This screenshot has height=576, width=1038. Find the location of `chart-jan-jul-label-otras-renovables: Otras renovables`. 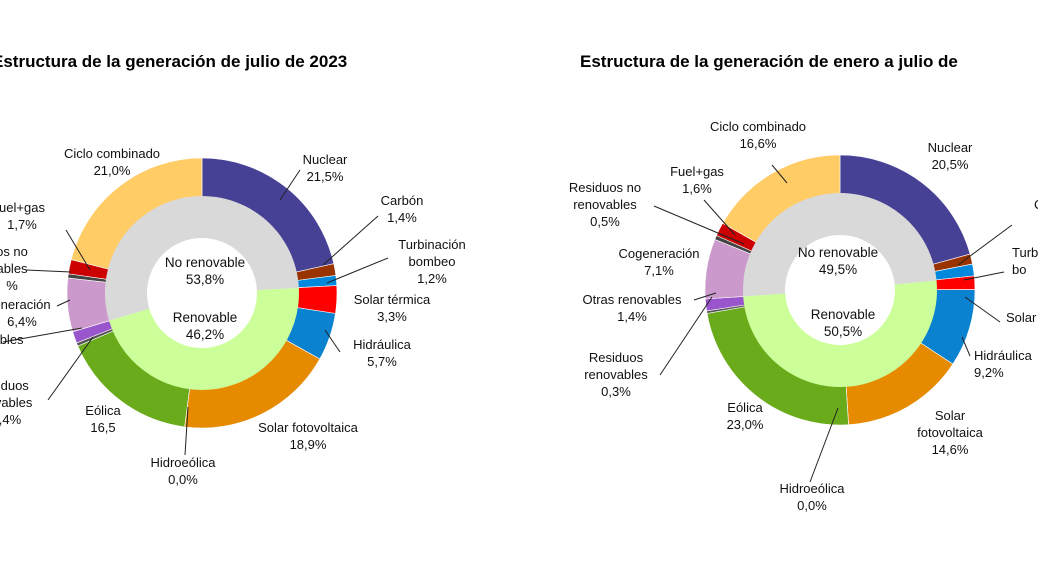

chart-jan-jul-label-otras-renovables: Otras renovables is located at coordinates (632, 299).